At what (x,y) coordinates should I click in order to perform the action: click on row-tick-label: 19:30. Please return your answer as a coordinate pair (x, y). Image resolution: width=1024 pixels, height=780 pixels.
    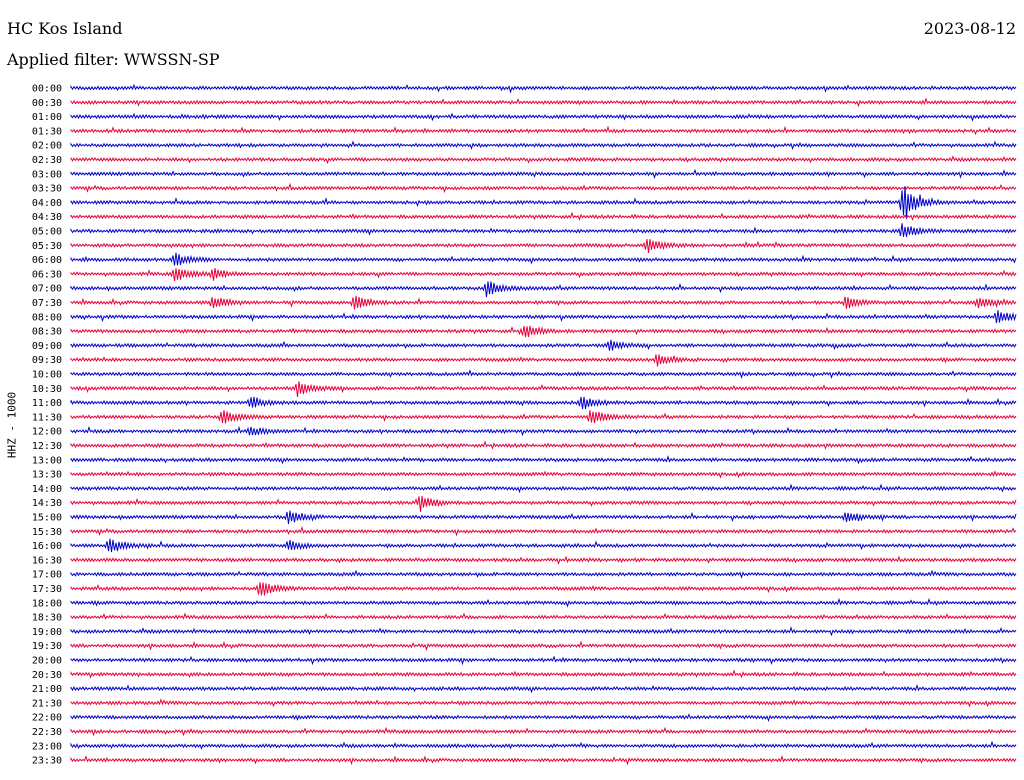
    Looking at the image, I should click on (47, 646).